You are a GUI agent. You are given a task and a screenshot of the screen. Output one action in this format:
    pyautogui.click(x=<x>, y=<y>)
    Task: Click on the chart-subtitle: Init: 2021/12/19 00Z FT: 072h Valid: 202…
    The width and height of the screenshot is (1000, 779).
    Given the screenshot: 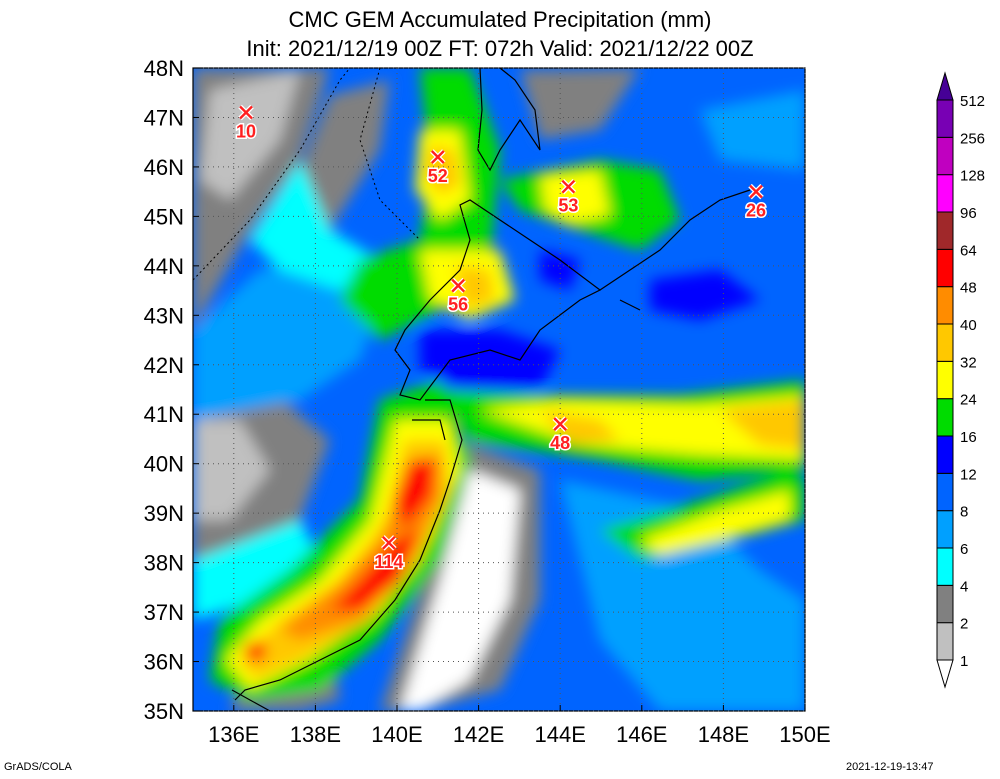 What is the action you would take?
    pyautogui.click(x=500, y=48)
    